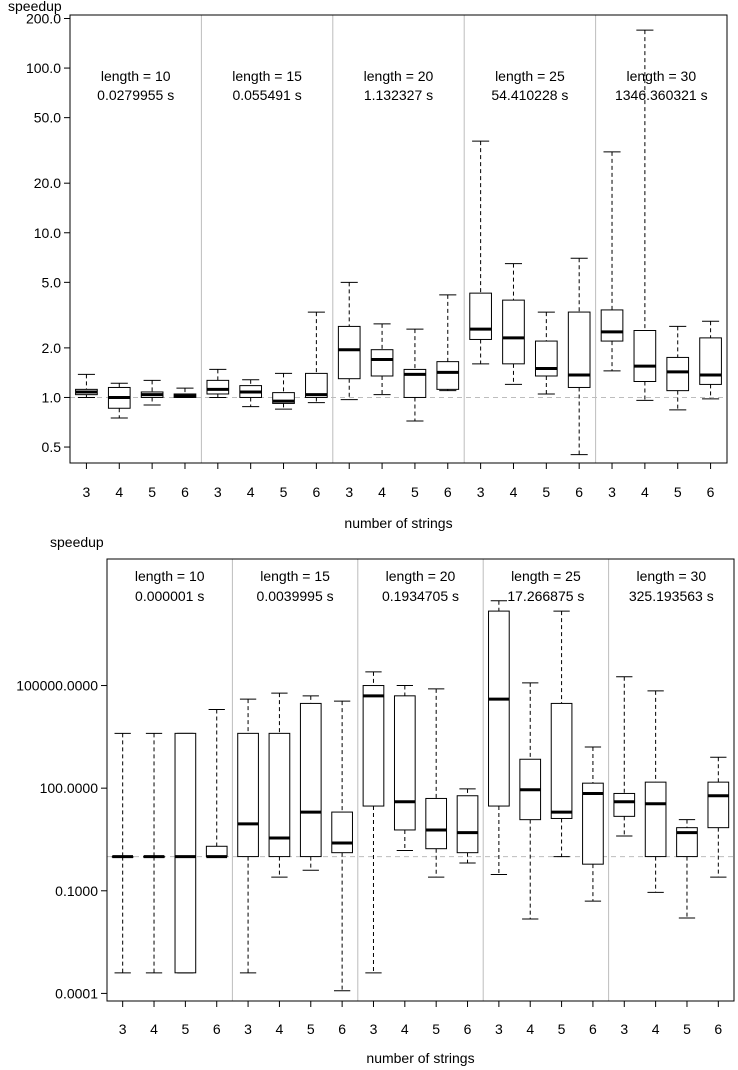 This screenshot has height=1070, width=738. Describe the element at coordinates (135, 95) in the screenshot. I see `group-time: 0.0279955 s` at that location.